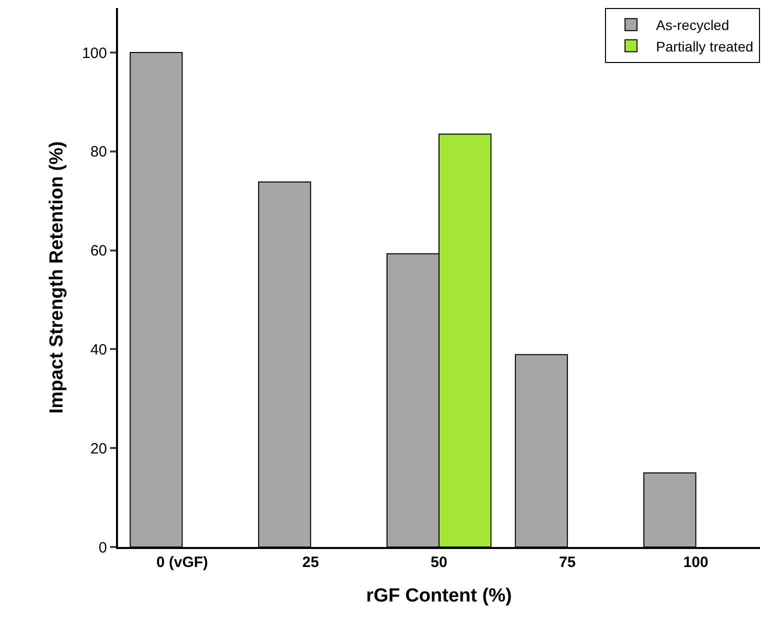 This screenshot has height=629, width=768. I want to click on y-tick-label: 0, so click(102, 547).